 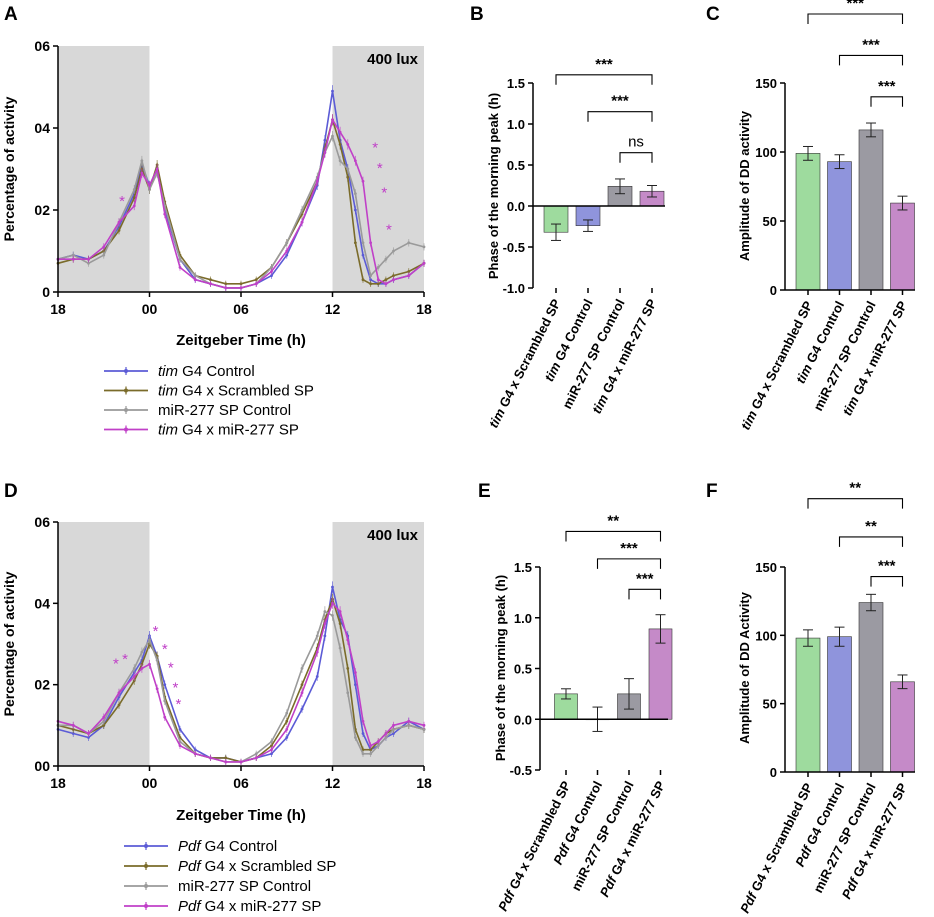 What do you see at coordinates (523, 618) in the screenshot?
I see `y-tick-label: 1.0` at bounding box center [523, 618].